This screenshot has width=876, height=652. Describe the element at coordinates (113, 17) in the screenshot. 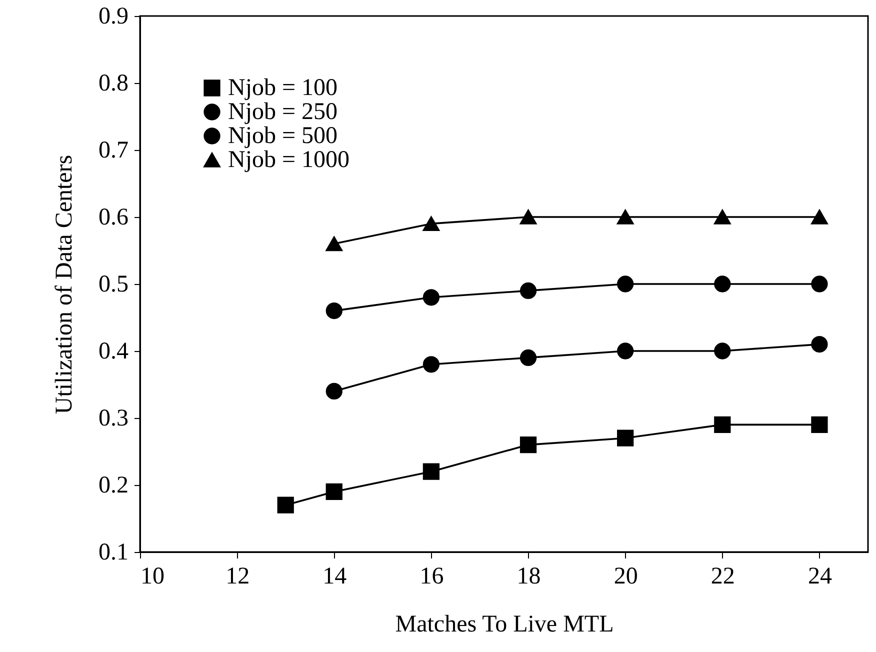

I see `y-tick-label: 0.9` at that location.